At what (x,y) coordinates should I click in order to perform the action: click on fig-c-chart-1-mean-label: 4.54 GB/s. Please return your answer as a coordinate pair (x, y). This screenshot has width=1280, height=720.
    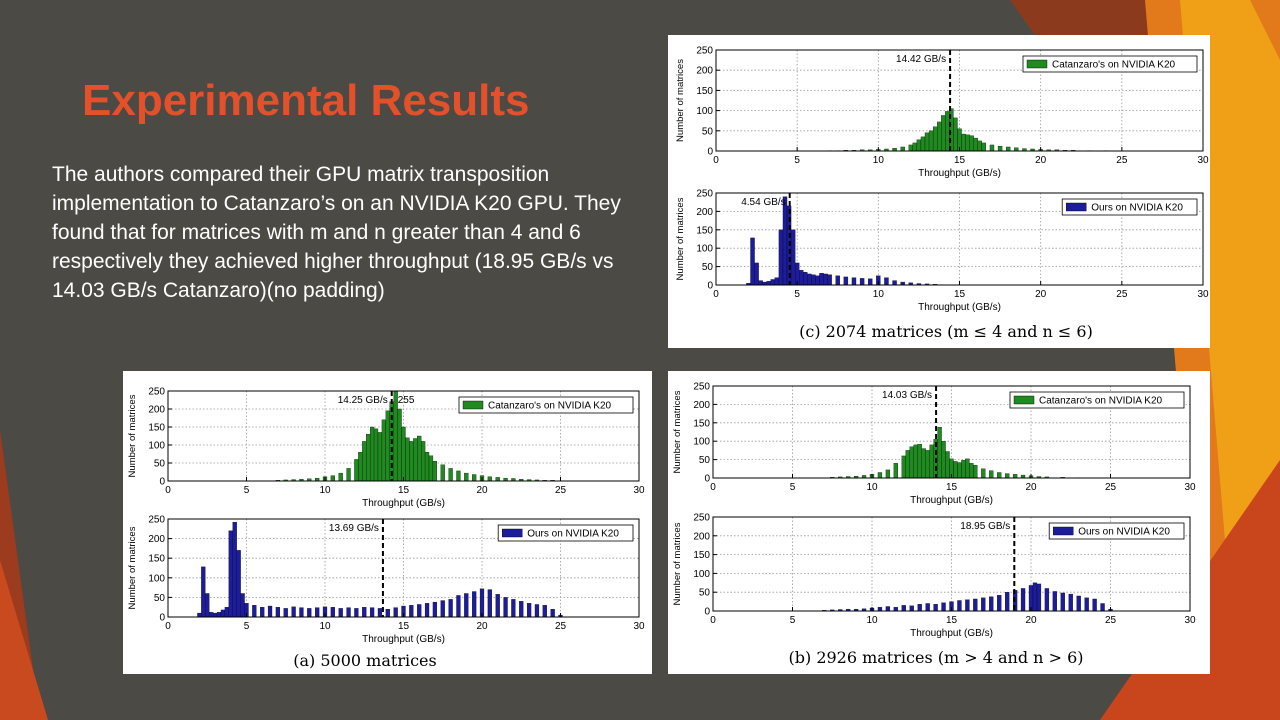
    Looking at the image, I should click on (763, 202).